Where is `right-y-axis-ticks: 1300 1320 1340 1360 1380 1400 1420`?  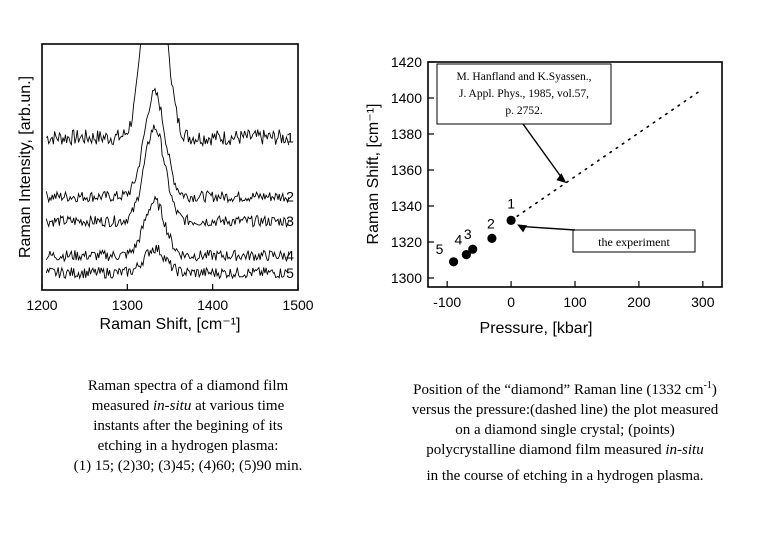
right-y-axis-ticks: 1300 1320 1340 1360 1380 1400 1420 is located at coordinates (412, 170).